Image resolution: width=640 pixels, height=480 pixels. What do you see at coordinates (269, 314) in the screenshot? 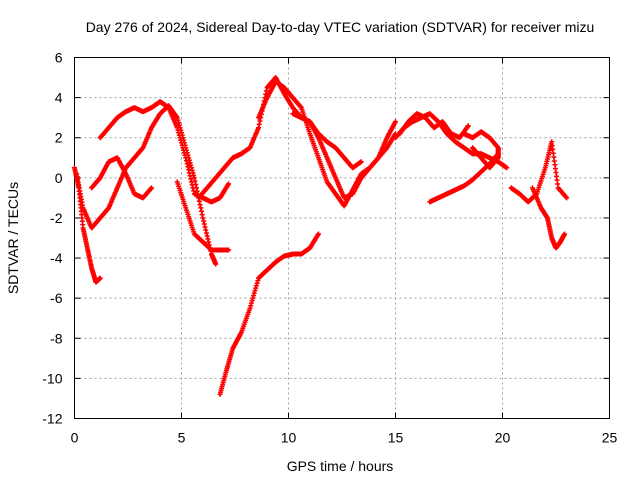
I see `series-track-f` at bounding box center [269, 314].